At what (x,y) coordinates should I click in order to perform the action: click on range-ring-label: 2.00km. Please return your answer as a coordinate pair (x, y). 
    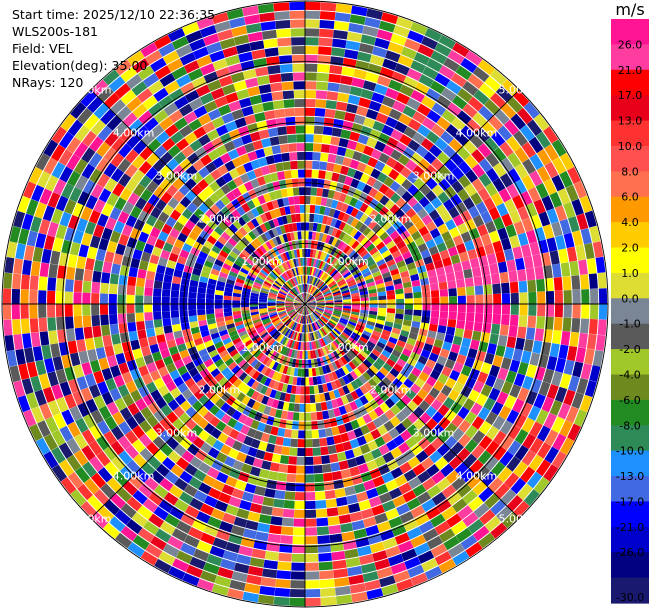
    Looking at the image, I should click on (391, 218).